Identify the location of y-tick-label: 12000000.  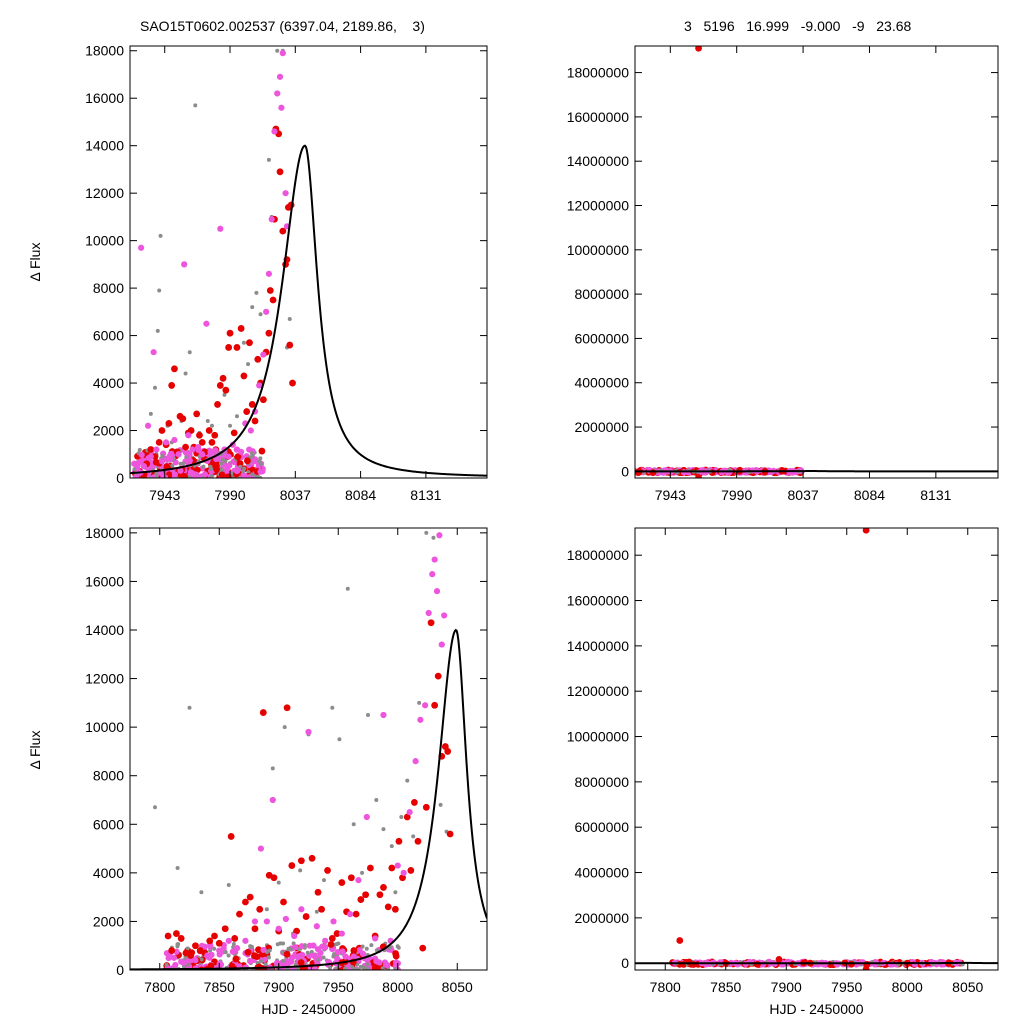
(598, 206).